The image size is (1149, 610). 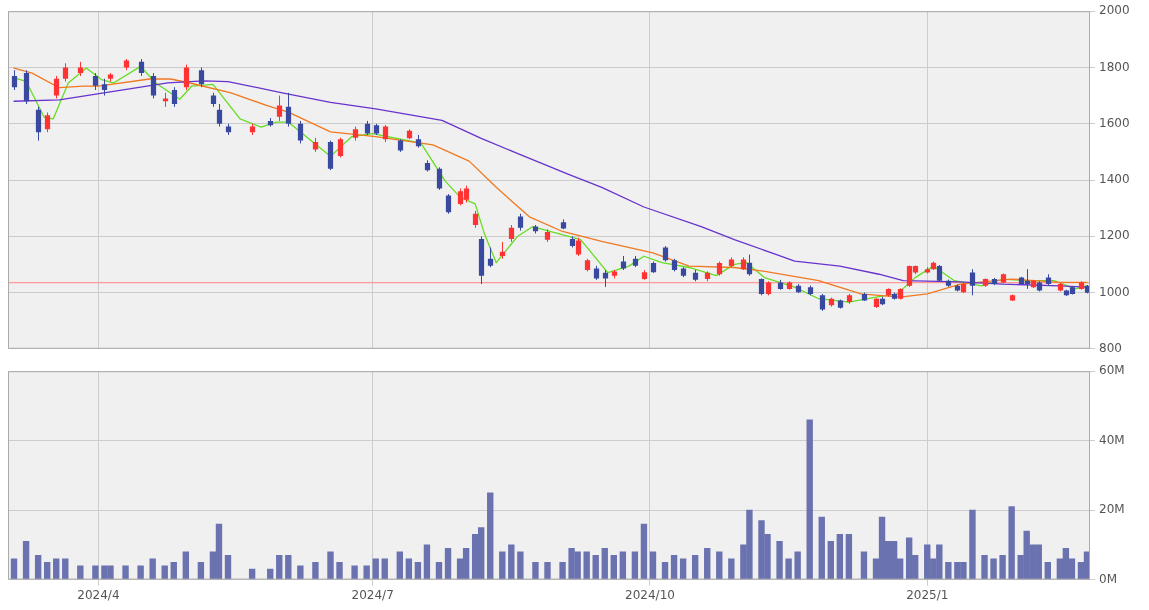 I want to click on y-tick-label: 0M, so click(x=1108, y=578).